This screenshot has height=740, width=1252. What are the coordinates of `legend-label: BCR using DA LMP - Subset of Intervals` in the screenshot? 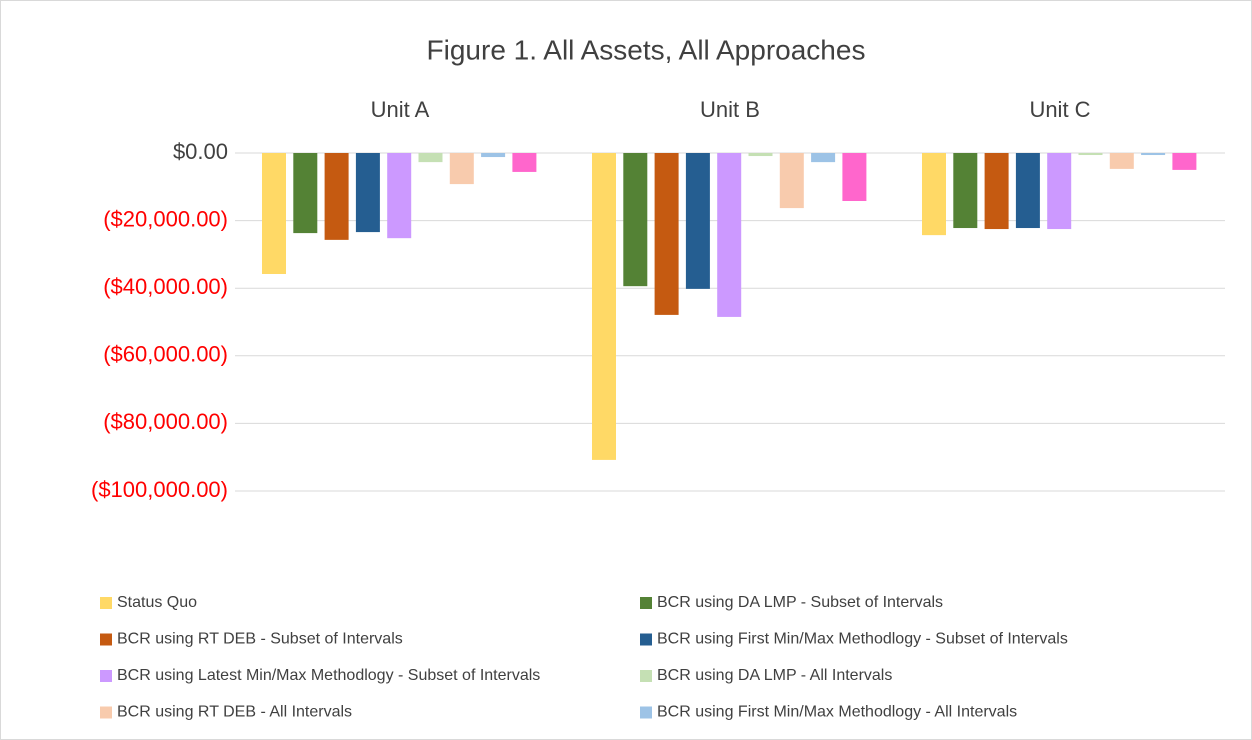 It's located at (800, 602).